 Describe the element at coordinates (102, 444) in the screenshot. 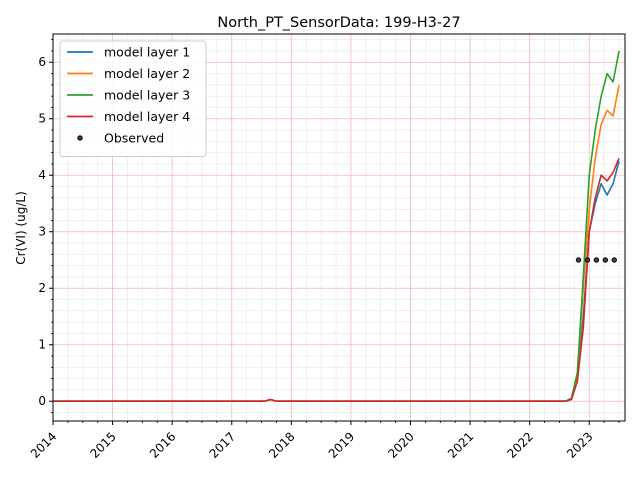

I see `x-tick-label: 2015` at that location.